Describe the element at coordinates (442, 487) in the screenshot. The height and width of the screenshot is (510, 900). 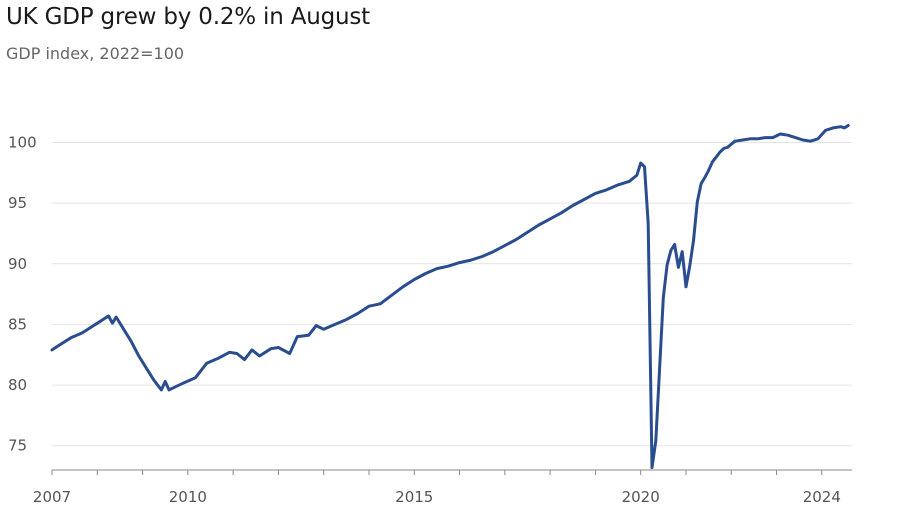
I see `x-axis: 2007 2010 2015 2020 2024` at that location.